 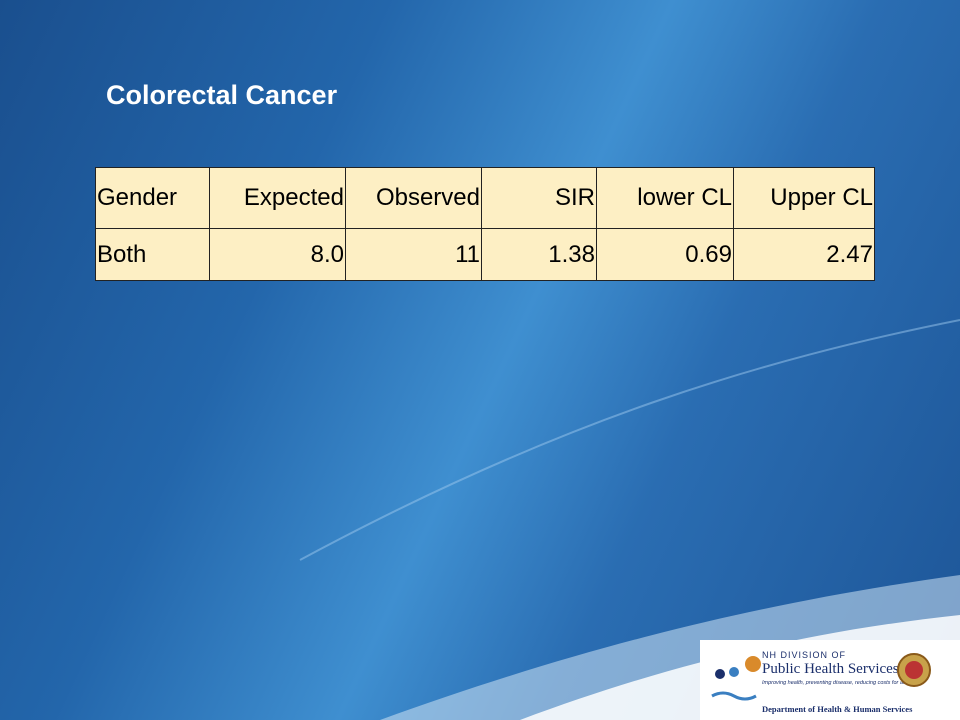 I want to click on table-cell: 8.0, so click(x=277, y=254).